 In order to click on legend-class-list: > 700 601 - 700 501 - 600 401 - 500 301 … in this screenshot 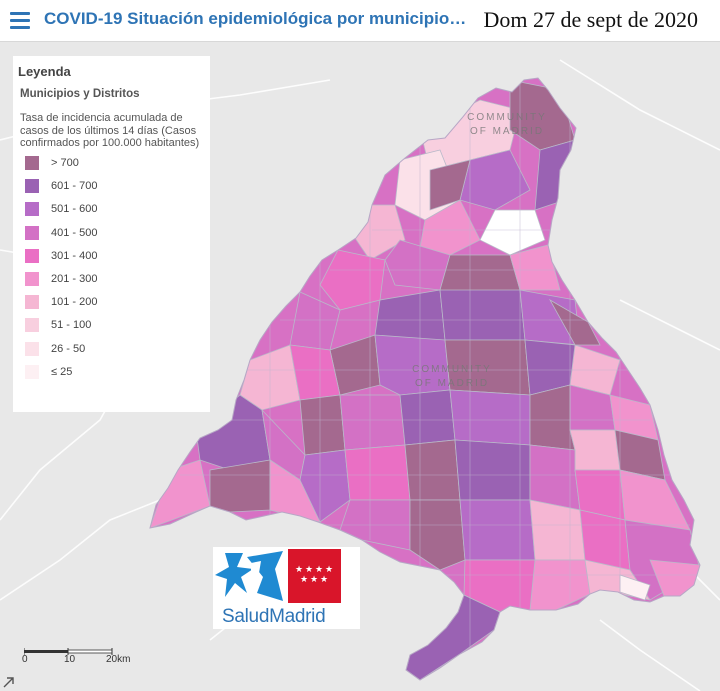, I will do `click(111, 268)`.